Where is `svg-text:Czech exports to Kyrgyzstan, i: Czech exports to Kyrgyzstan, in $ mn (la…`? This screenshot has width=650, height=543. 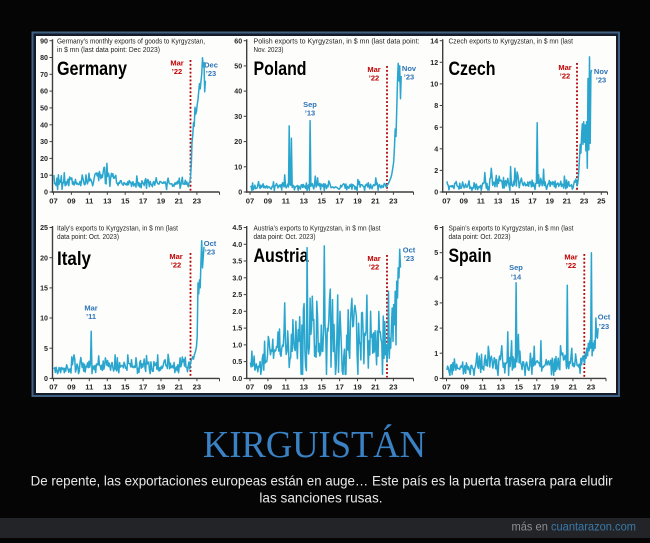 svg-text:Czech exports to Kyrgyzstan, i: Czech exports to Kyrgyzstan, in $ mn (la… is located at coordinates (511, 42).